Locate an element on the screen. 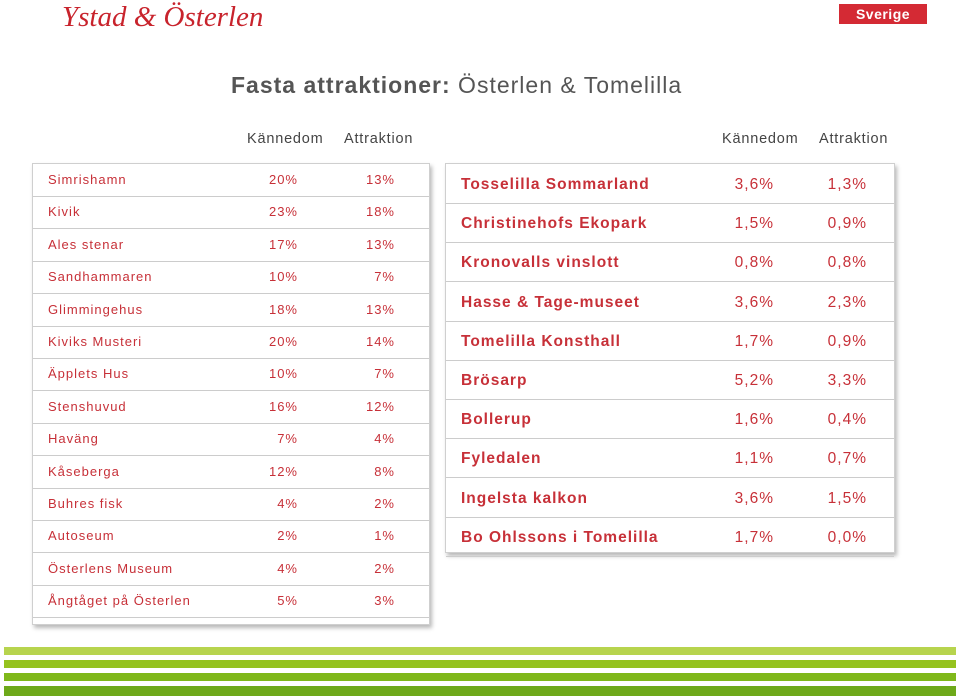 The height and width of the screenshot is (696, 960). kannedom-value: 16% is located at coordinates (283, 406).